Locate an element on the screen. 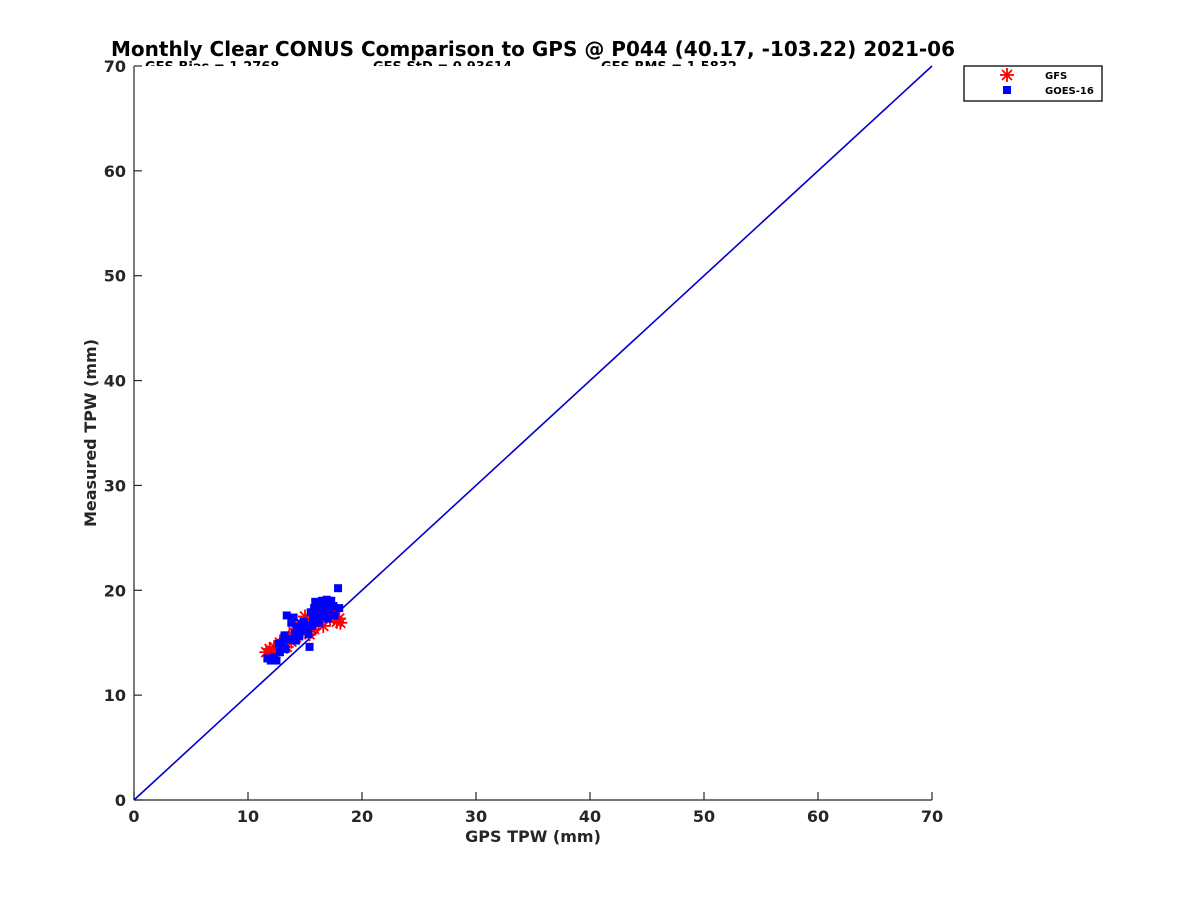 This screenshot has height=900, width=1200. legend-label: GOES-16 is located at coordinates (1069, 91).